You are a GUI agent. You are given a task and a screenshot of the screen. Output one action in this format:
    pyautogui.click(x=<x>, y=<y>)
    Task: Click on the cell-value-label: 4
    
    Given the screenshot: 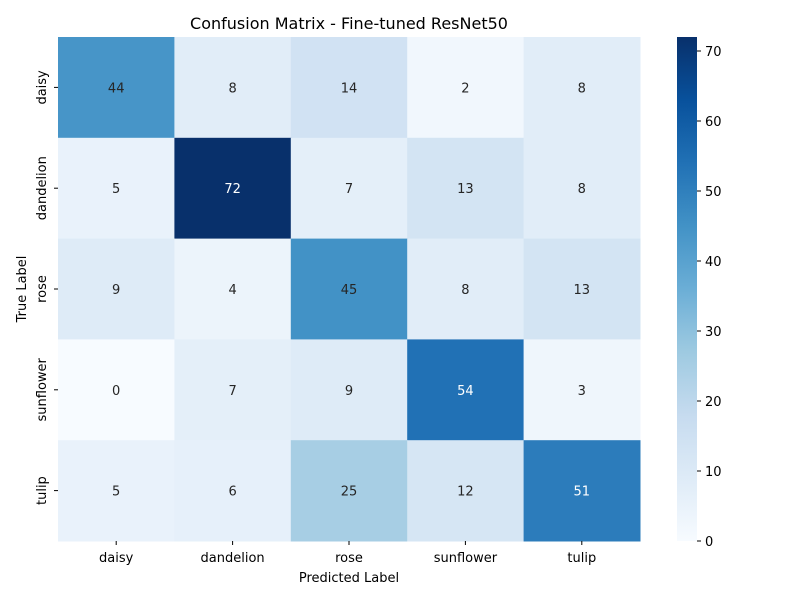 What is the action you would take?
    pyautogui.click(x=232, y=290)
    